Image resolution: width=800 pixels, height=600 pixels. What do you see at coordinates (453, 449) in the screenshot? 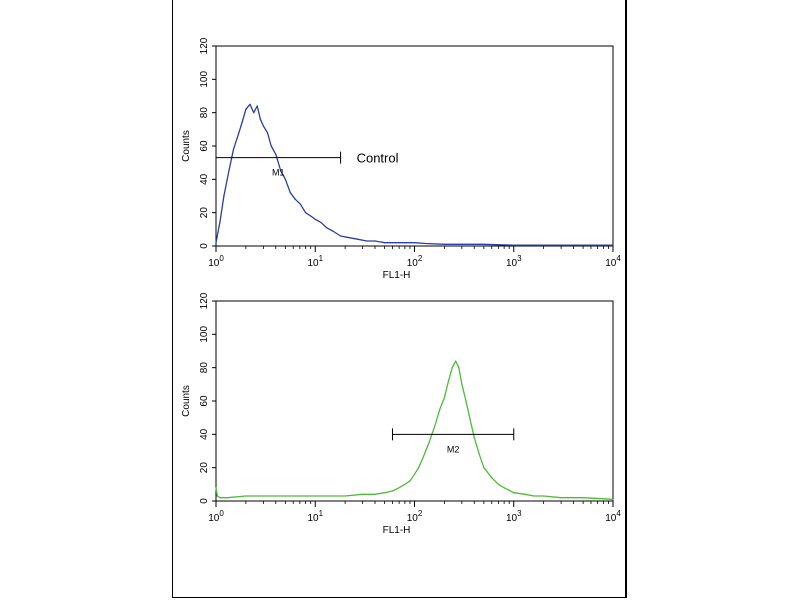
I see `marker-label: M2` at bounding box center [453, 449].